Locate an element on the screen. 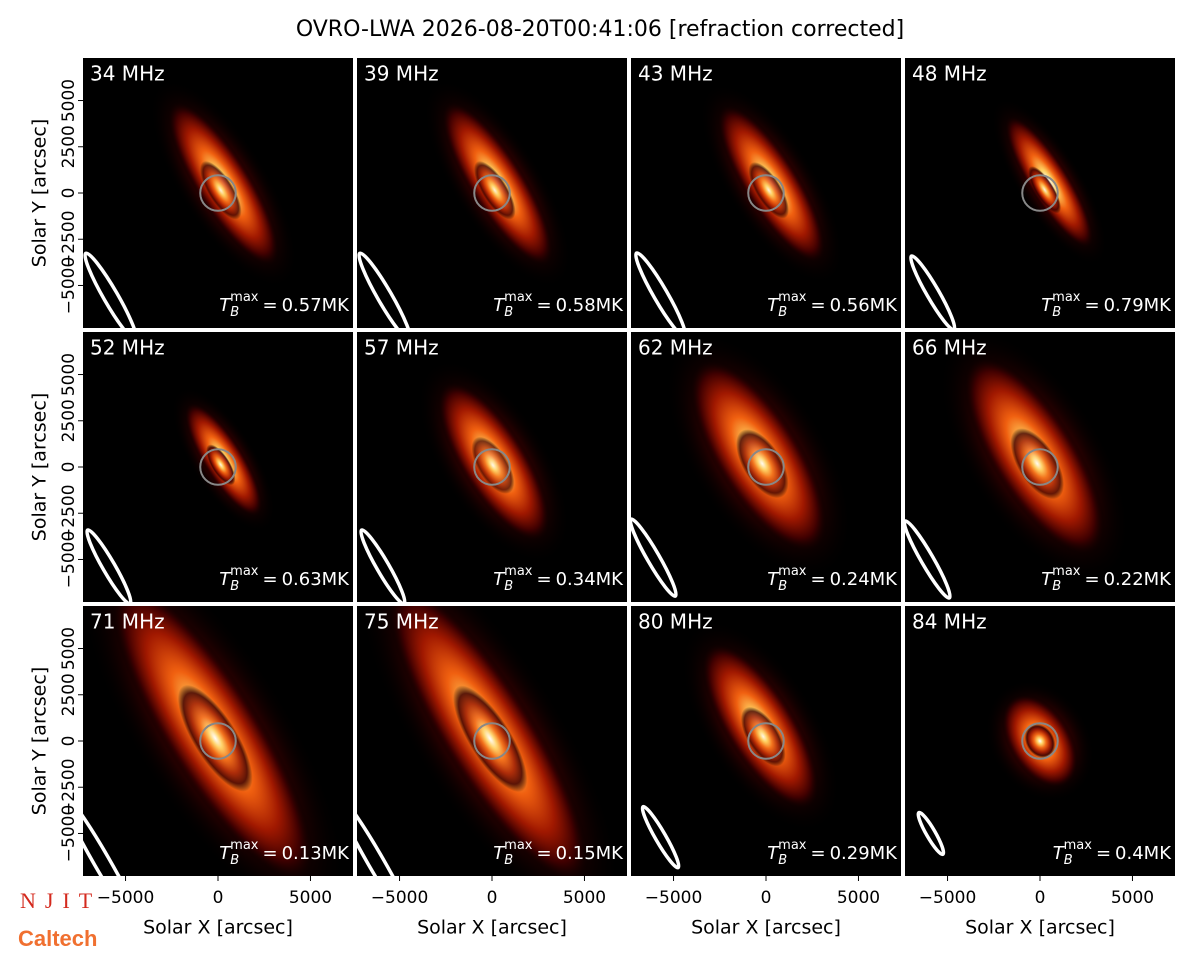  x-tick-label: −5000 is located at coordinates (400, 898).